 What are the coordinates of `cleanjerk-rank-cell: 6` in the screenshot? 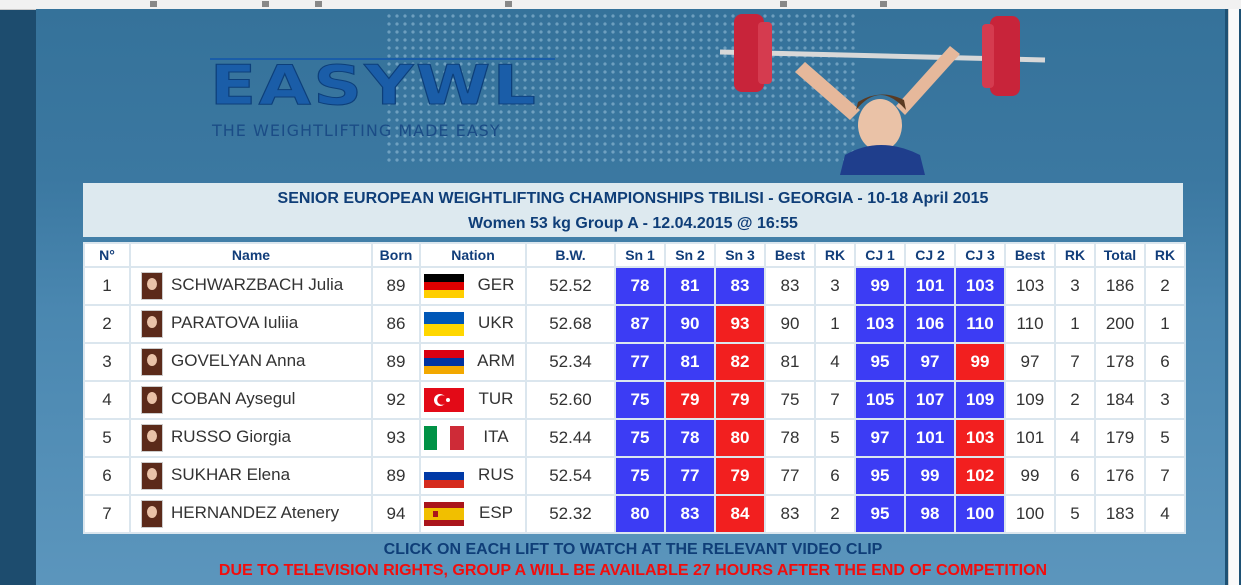 It's located at (1075, 476).